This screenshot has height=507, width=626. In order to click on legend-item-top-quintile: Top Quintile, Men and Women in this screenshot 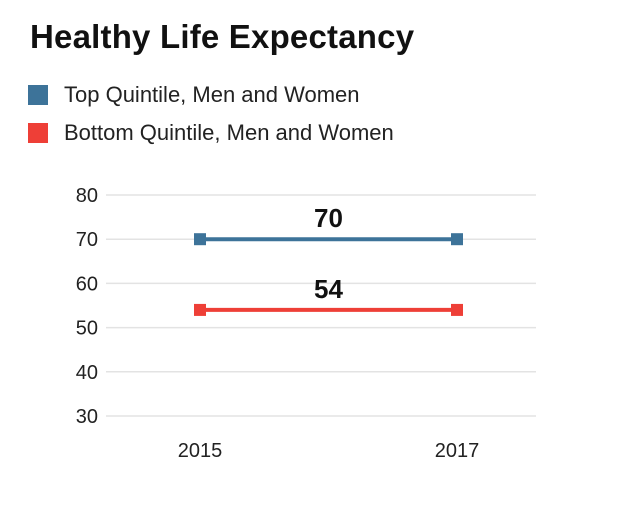, I will do `click(211, 95)`.